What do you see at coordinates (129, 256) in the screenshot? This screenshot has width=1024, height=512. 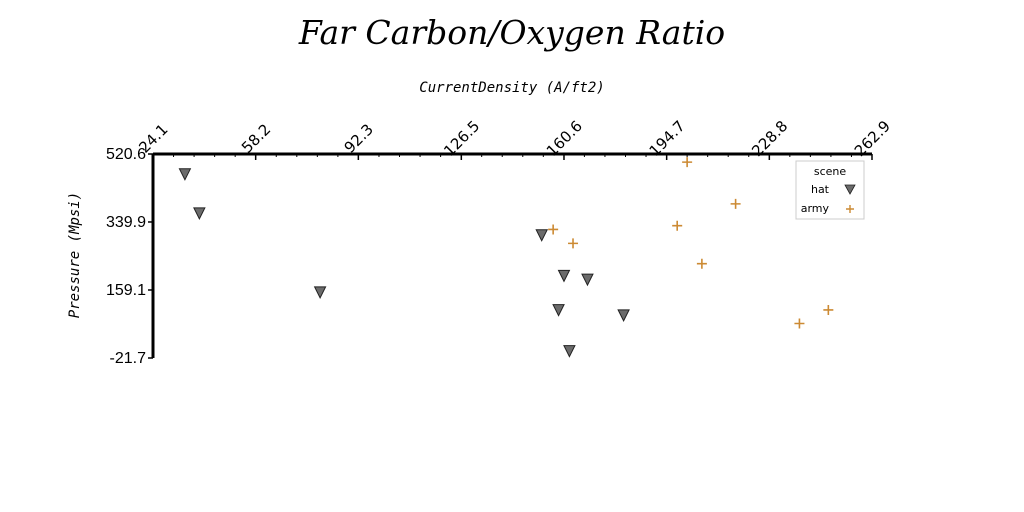 I see `y-ticks: 520.6 339.9 159.1 -21.7` at bounding box center [129, 256].